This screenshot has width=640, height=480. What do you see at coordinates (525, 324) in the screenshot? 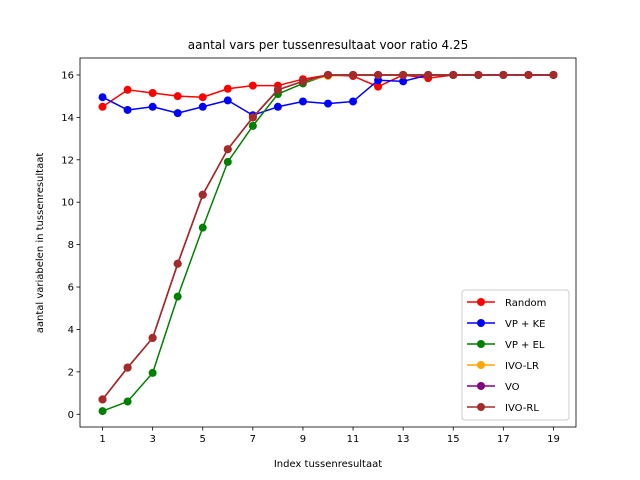
I see `legend-label: VP + KE` at bounding box center [525, 324].